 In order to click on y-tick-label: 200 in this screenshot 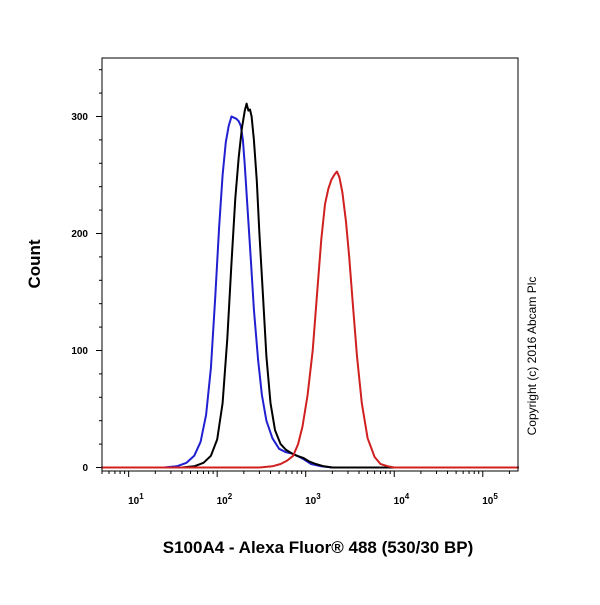, I will do `click(79, 234)`.